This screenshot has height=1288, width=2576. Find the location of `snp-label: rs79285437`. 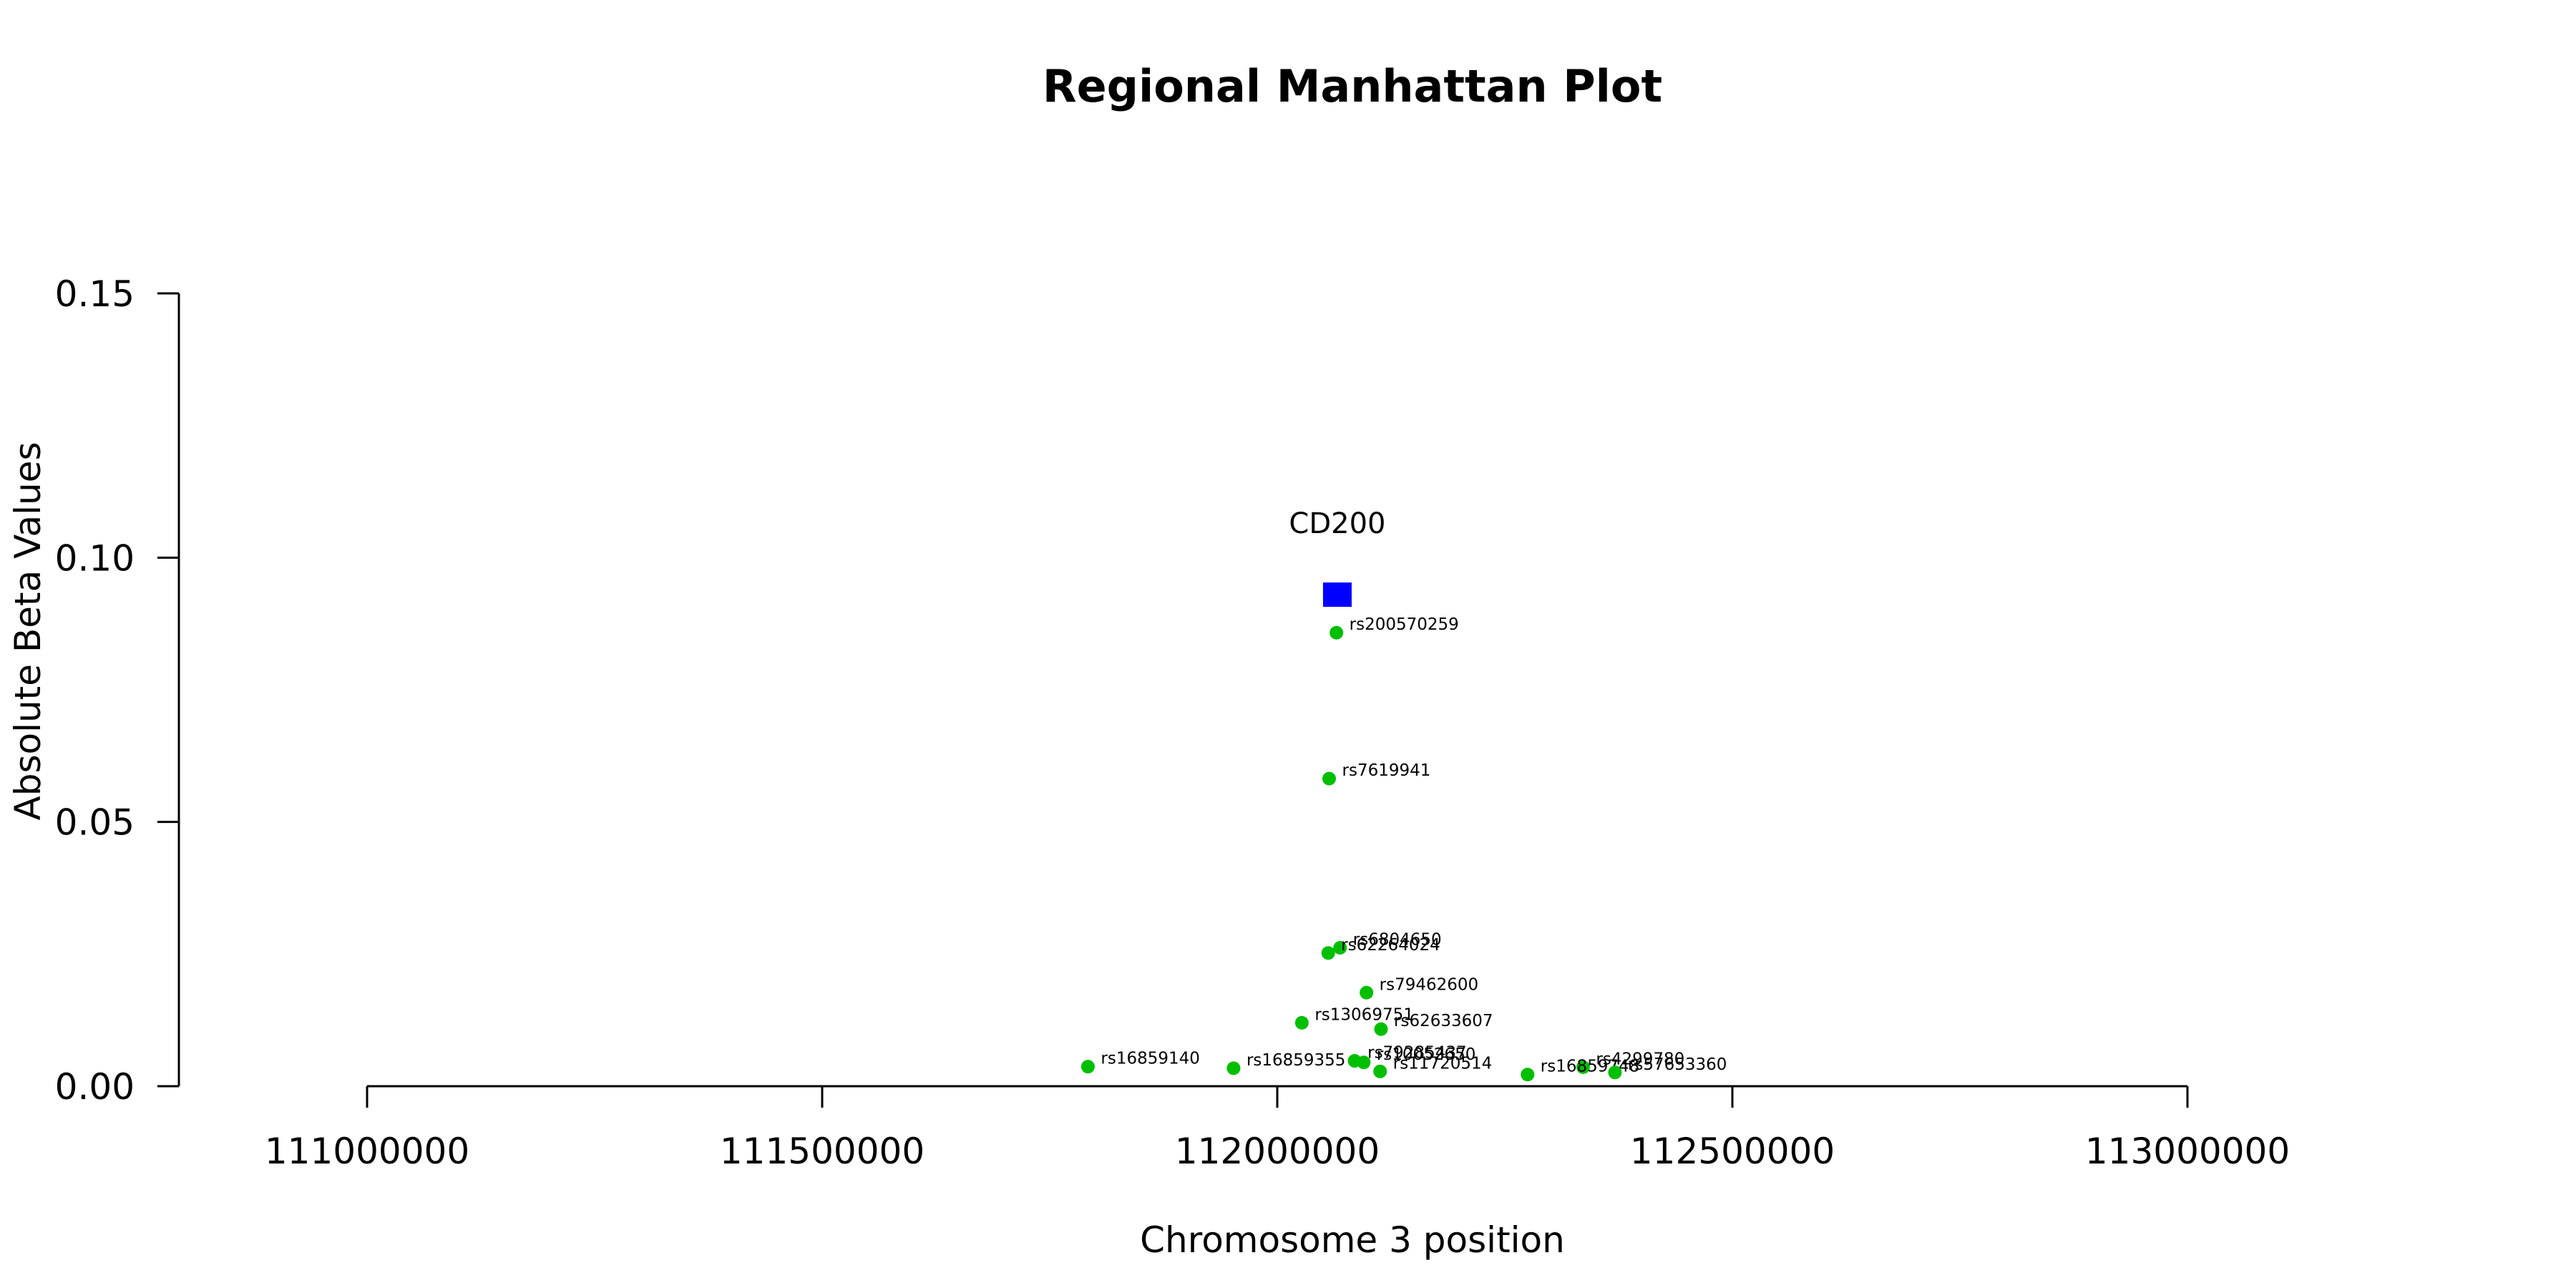

snp-label: rs79285437 is located at coordinates (1417, 1053).